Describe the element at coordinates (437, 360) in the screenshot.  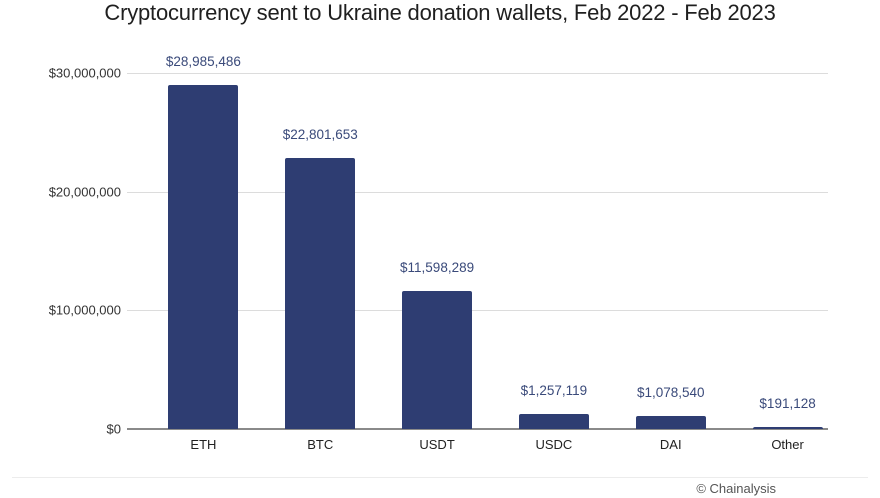
I see `bar-usdt` at that location.